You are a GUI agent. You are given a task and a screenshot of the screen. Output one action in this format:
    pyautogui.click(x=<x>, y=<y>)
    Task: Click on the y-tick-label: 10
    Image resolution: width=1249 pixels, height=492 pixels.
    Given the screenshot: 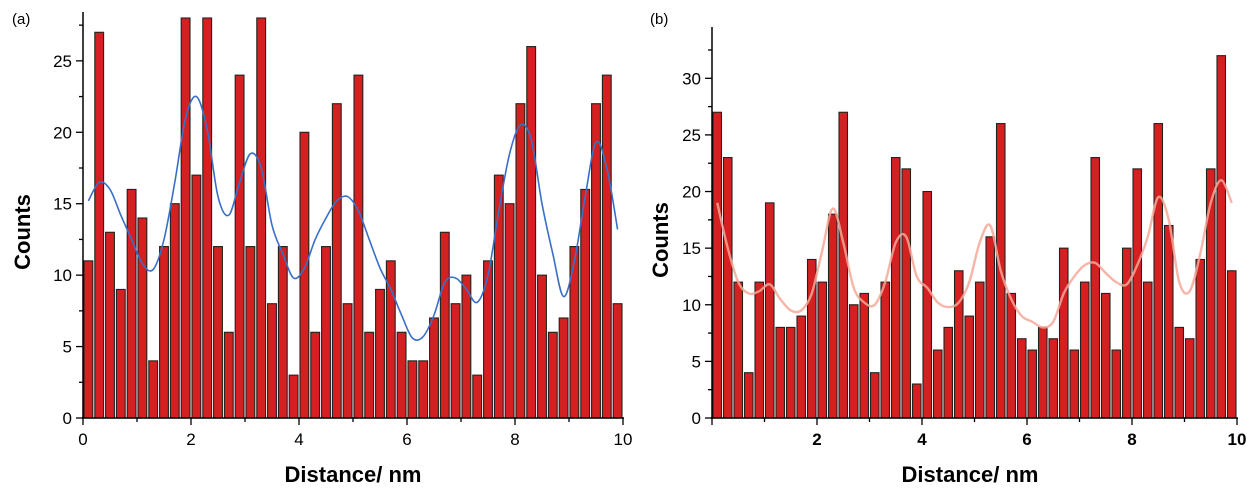 What is the action you would take?
    pyautogui.click(x=62, y=275)
    